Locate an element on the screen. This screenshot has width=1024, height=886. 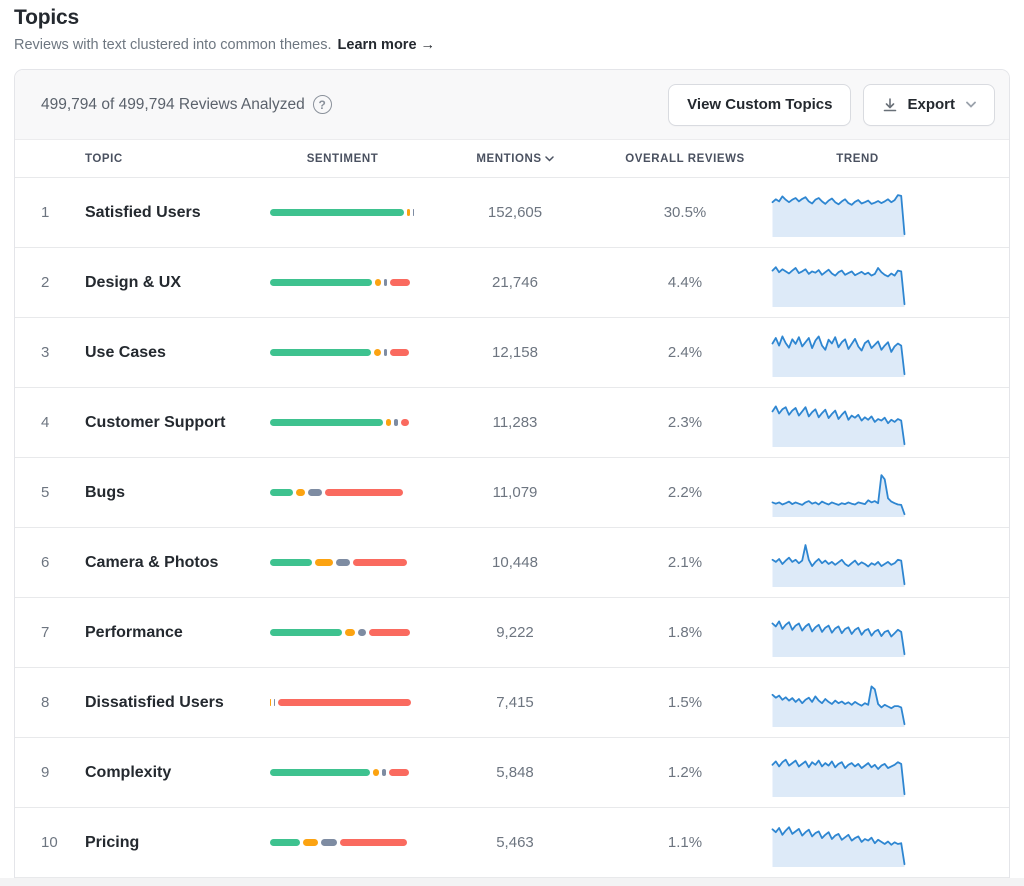
column-header-mentions: Mentions is located at coordinates (515, 159).